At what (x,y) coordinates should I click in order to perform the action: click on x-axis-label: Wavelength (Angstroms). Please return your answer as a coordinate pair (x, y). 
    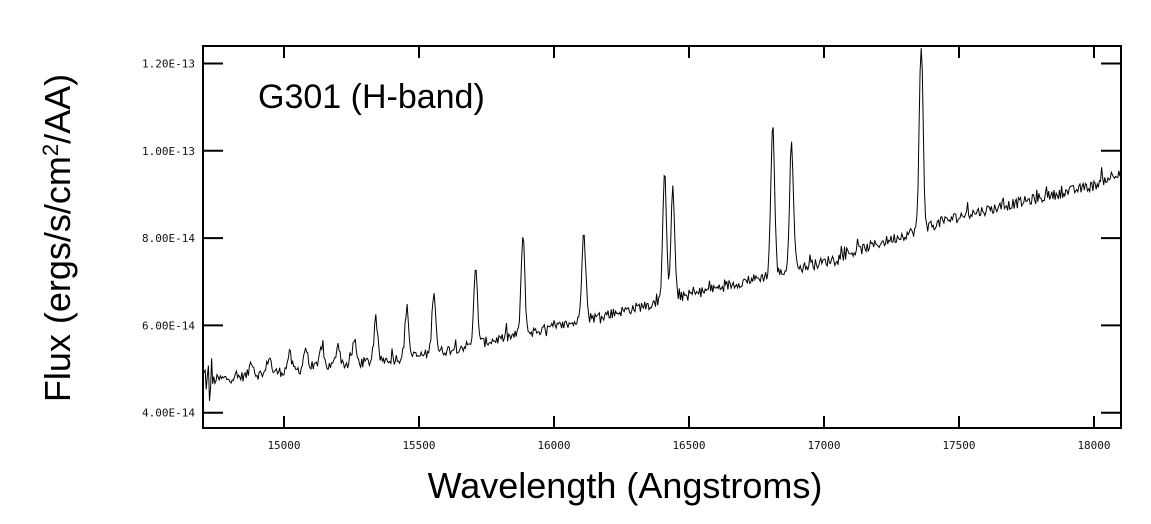
    Looking at the image, I should click on (625, 485).